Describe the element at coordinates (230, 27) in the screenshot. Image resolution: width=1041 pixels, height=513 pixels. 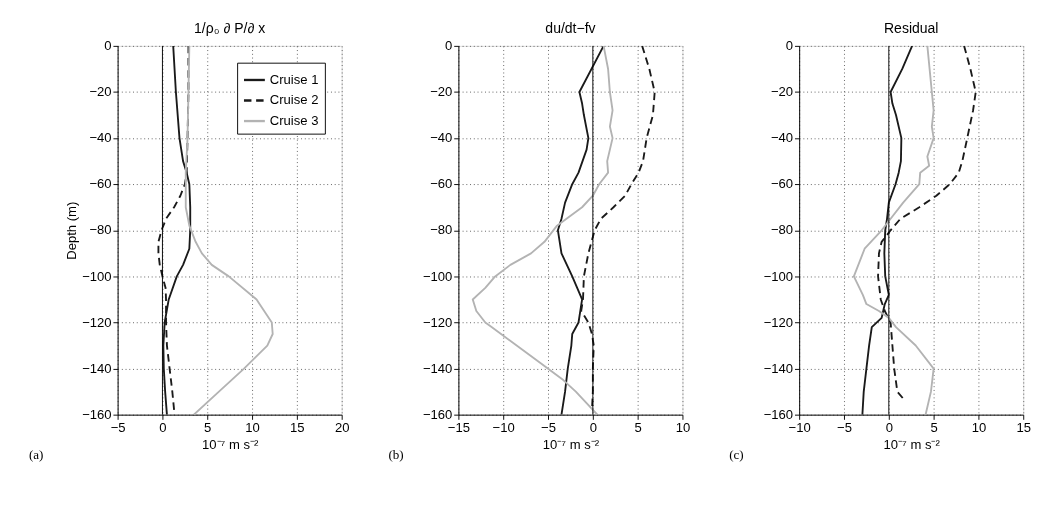
I see `chart-title: 1/ρ₀ ∂ P/∂ x` at that location.